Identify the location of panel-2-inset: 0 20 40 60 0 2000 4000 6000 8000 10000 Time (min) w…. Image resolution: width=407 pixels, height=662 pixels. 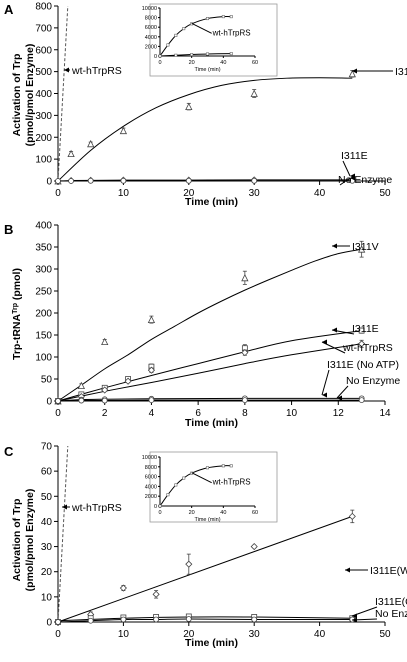
(210, 487).